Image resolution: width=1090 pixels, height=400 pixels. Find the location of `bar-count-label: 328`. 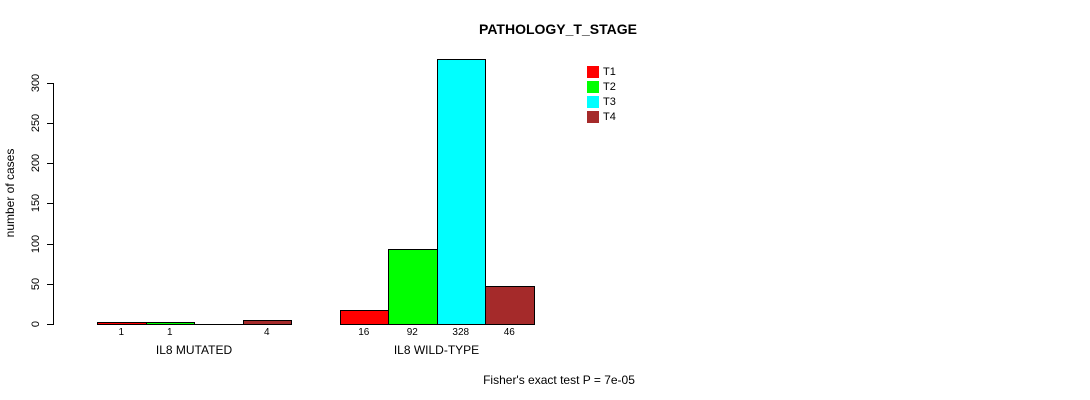

bar-count-label: 328 is located at coordinates (461, 332).